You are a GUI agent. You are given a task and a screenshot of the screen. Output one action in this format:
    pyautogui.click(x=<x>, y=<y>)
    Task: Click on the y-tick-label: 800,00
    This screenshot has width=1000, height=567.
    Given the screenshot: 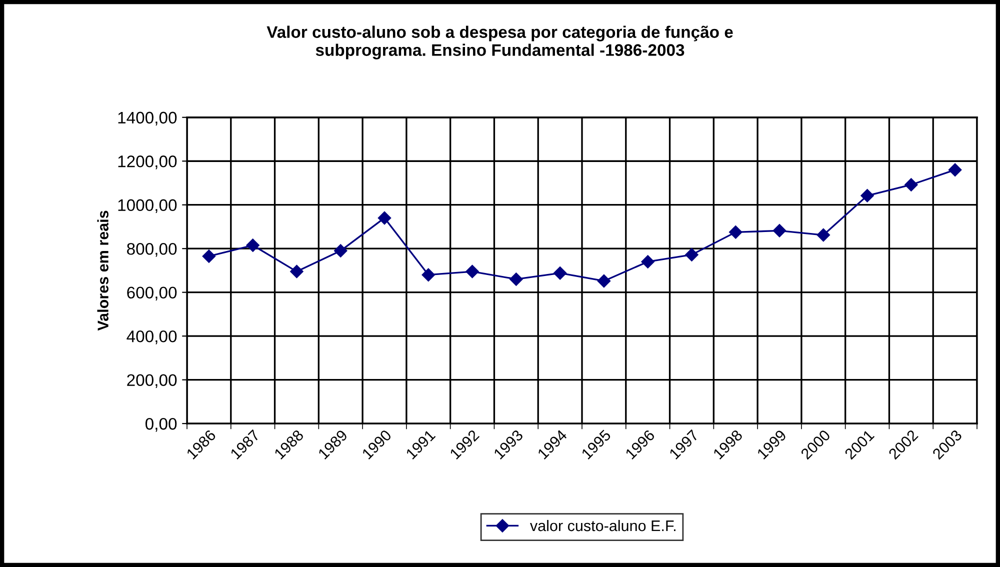 What is the action you would take?
    pyautogui.click(x=152, y=249)
    